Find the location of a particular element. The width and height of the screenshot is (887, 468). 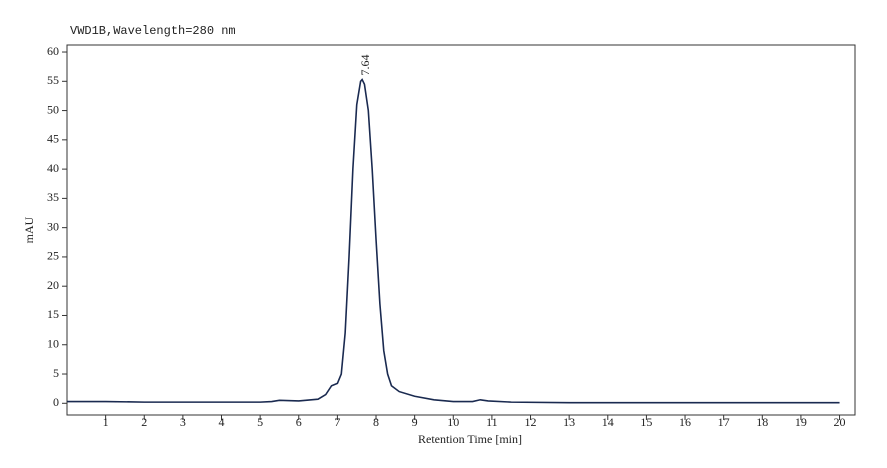

y-tick-label: 35 is located at coordinates (53, 197).